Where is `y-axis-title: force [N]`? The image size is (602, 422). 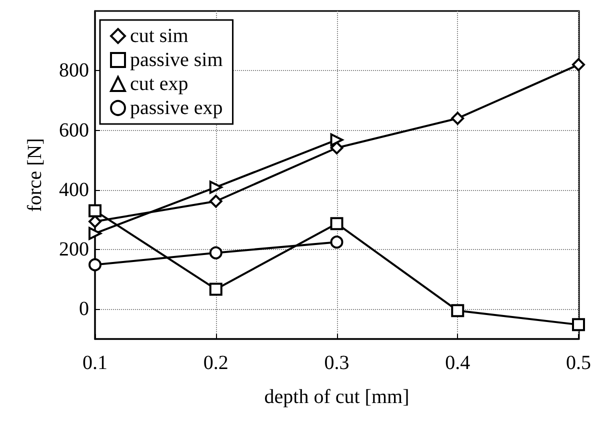
y-axis-title: force [N] is located at coordinates (35, 175).